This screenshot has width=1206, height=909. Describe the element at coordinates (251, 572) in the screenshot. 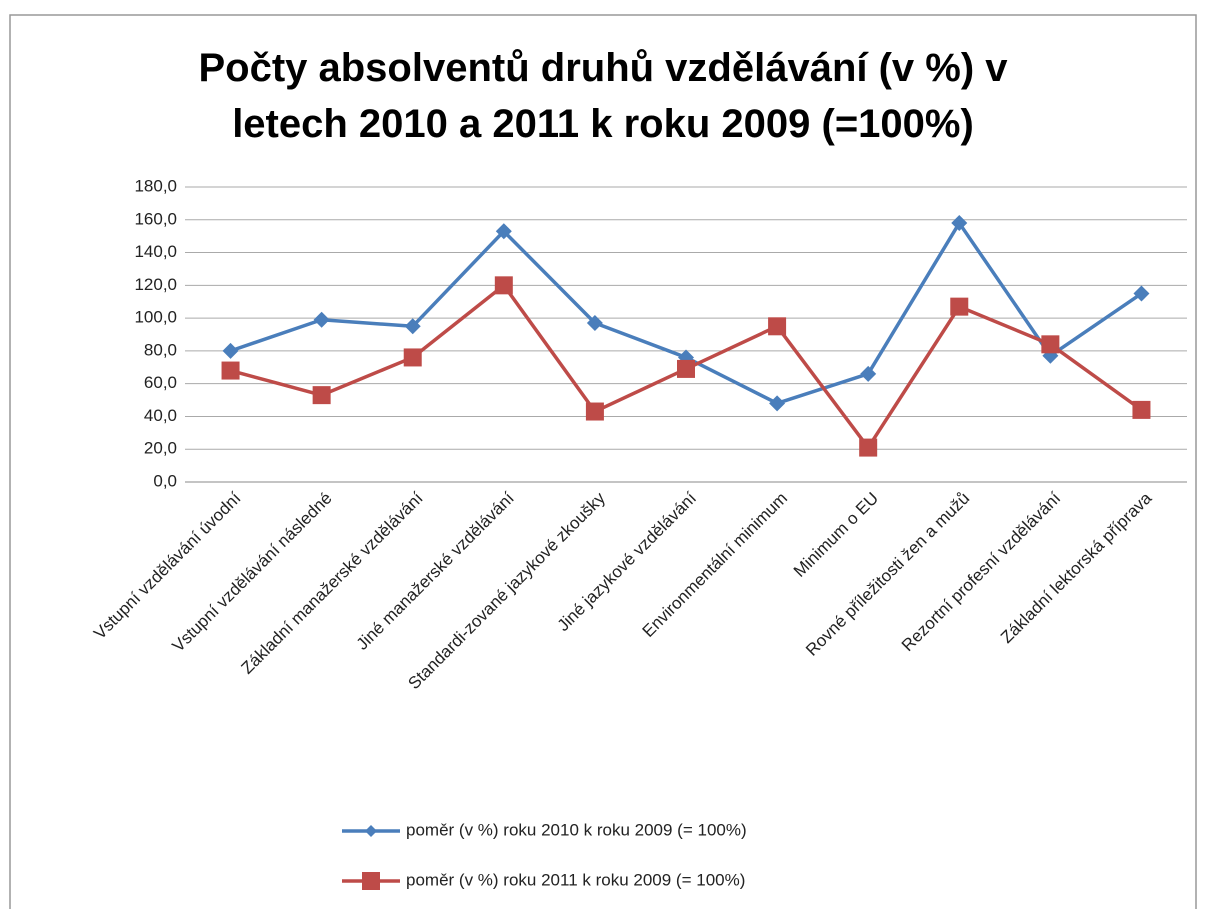

I see `x-tick-label: Vstupní vzdělávání následné` at that location.